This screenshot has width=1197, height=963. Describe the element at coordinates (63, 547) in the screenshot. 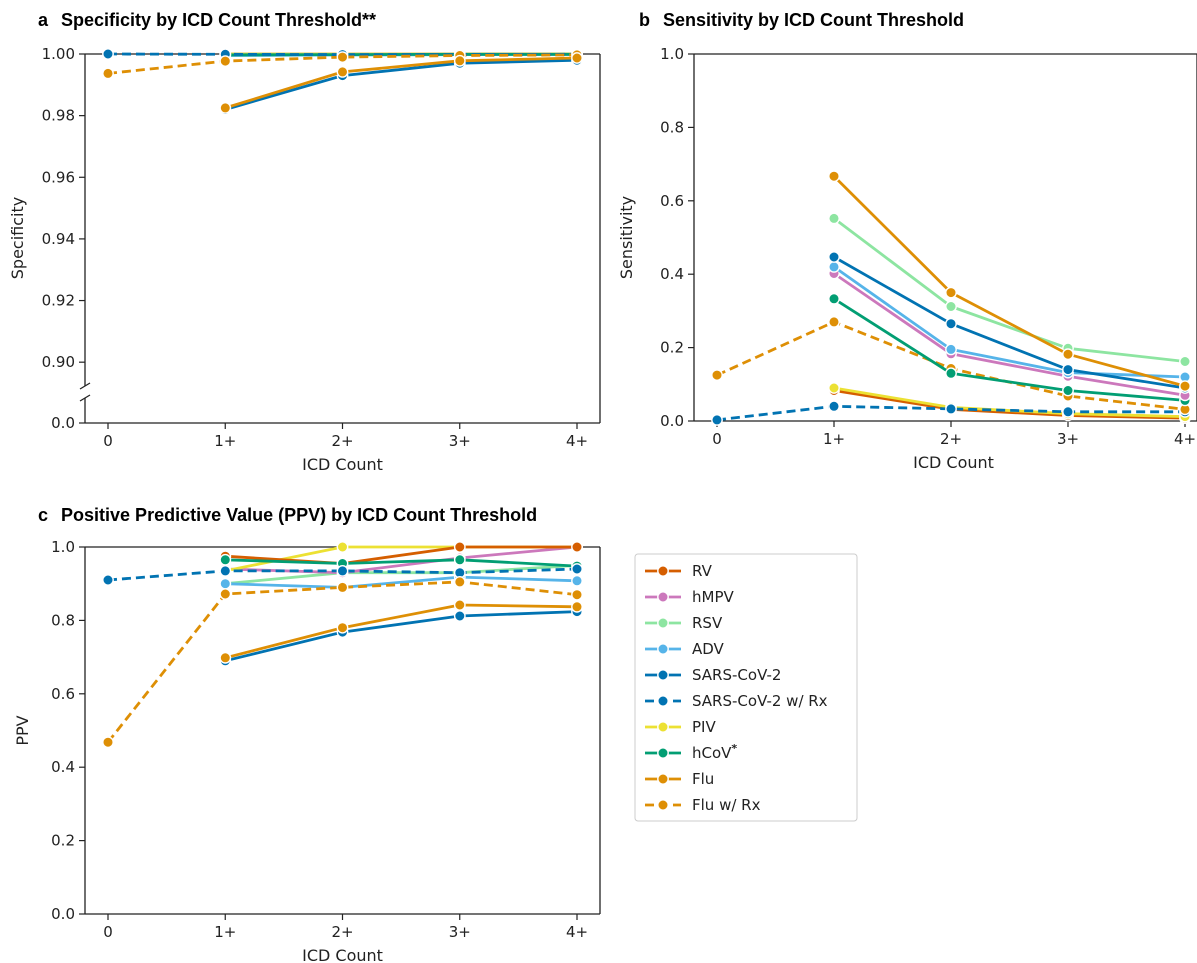

I see `panel-c-y-tick-label: 1.0` at that location.